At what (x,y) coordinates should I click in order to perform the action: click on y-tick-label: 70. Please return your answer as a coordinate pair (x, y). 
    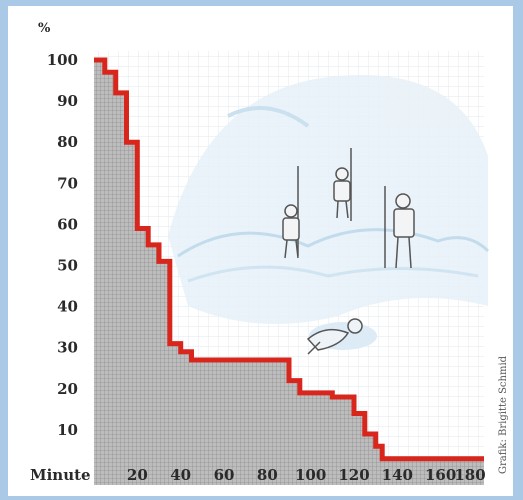
    Looking at the image, I should click on (67, 183).